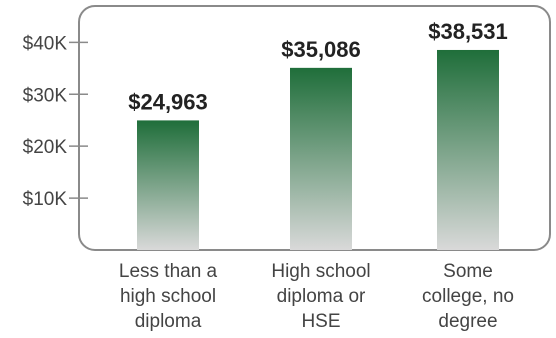 The height and width of the screenshot is (338, 556). What do you see at coordinates (168, 271) in the screenshot?
I see `x-category-label: Less than a` at bounding box center [168, 271].